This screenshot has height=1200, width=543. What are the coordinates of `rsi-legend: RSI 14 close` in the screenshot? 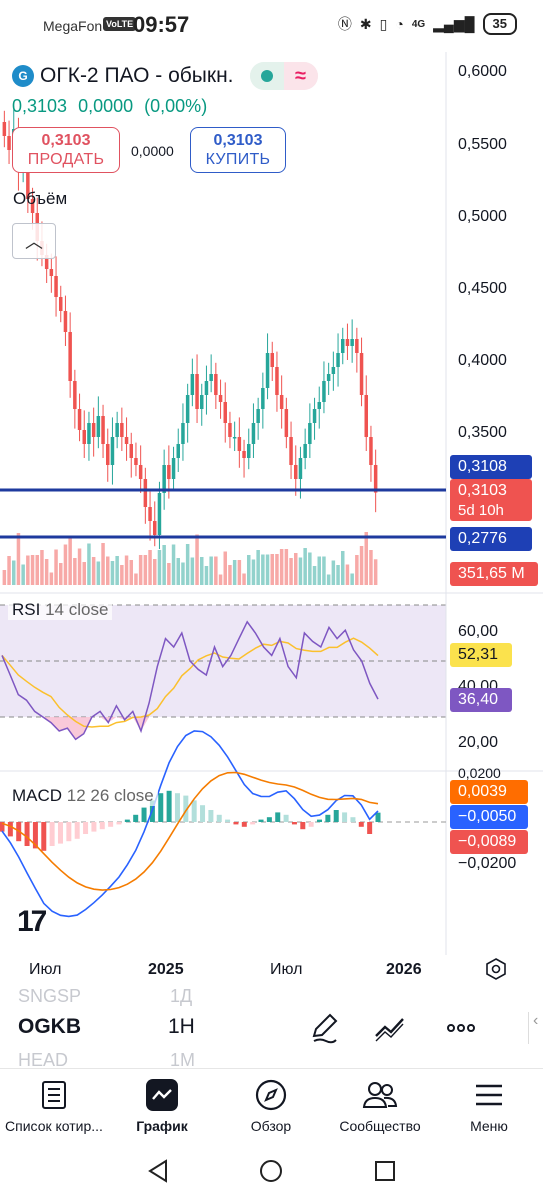 It's located at (60, 610).